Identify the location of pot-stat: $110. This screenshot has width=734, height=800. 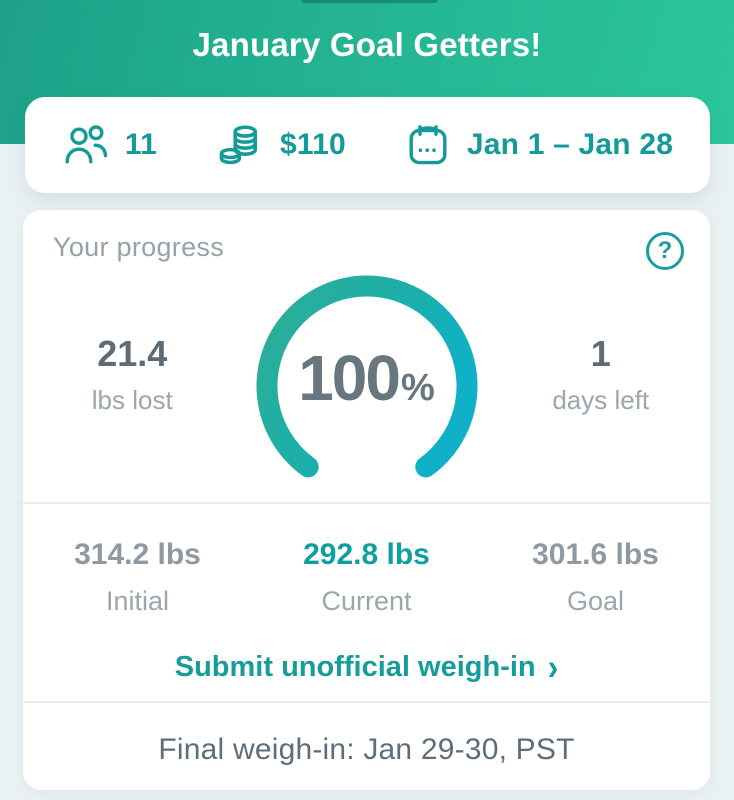
(280, 145).